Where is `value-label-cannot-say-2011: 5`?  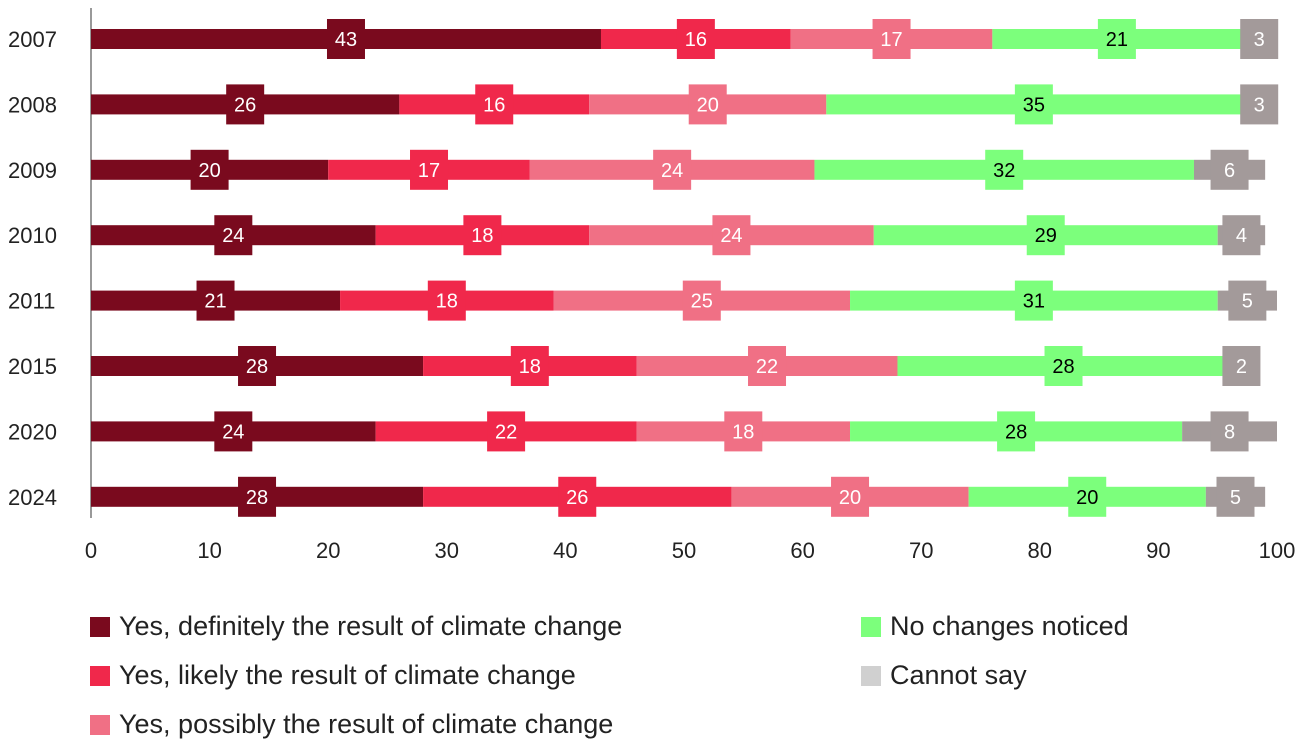 value-label-cannot-say-2011: 5 is located at coordinates (1247, 302).